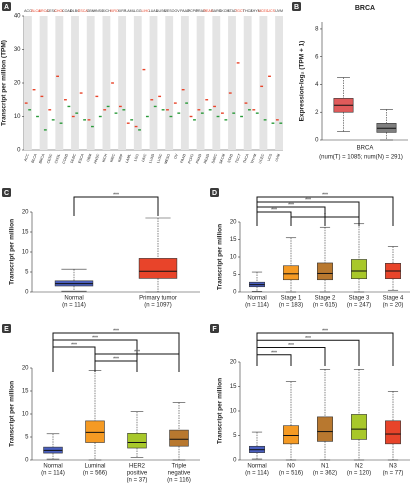 The image size is (413, 500). What do you see at coordinates (59, 11) in the screenshot?
I see `category-top-label: CHOL` at bounding box center [59, 11].